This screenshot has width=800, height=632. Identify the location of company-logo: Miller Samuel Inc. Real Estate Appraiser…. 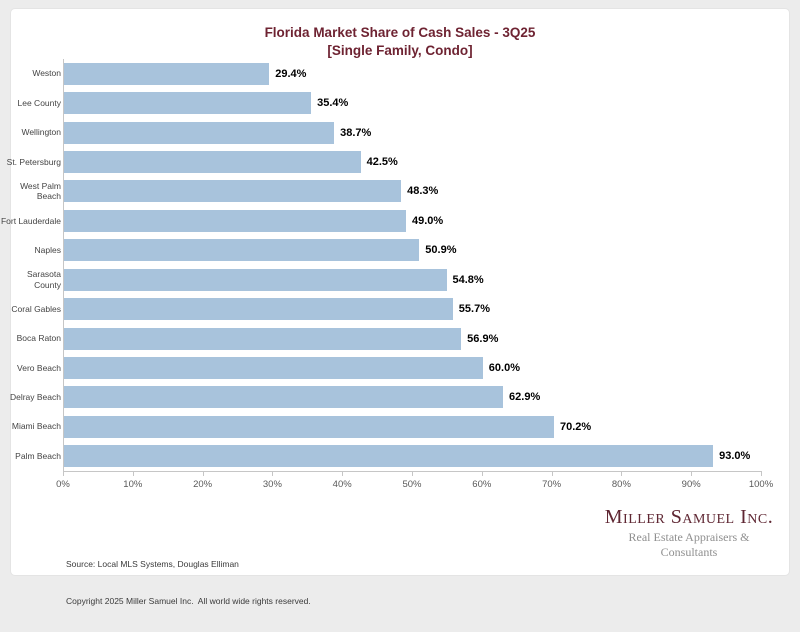
(689, 533).